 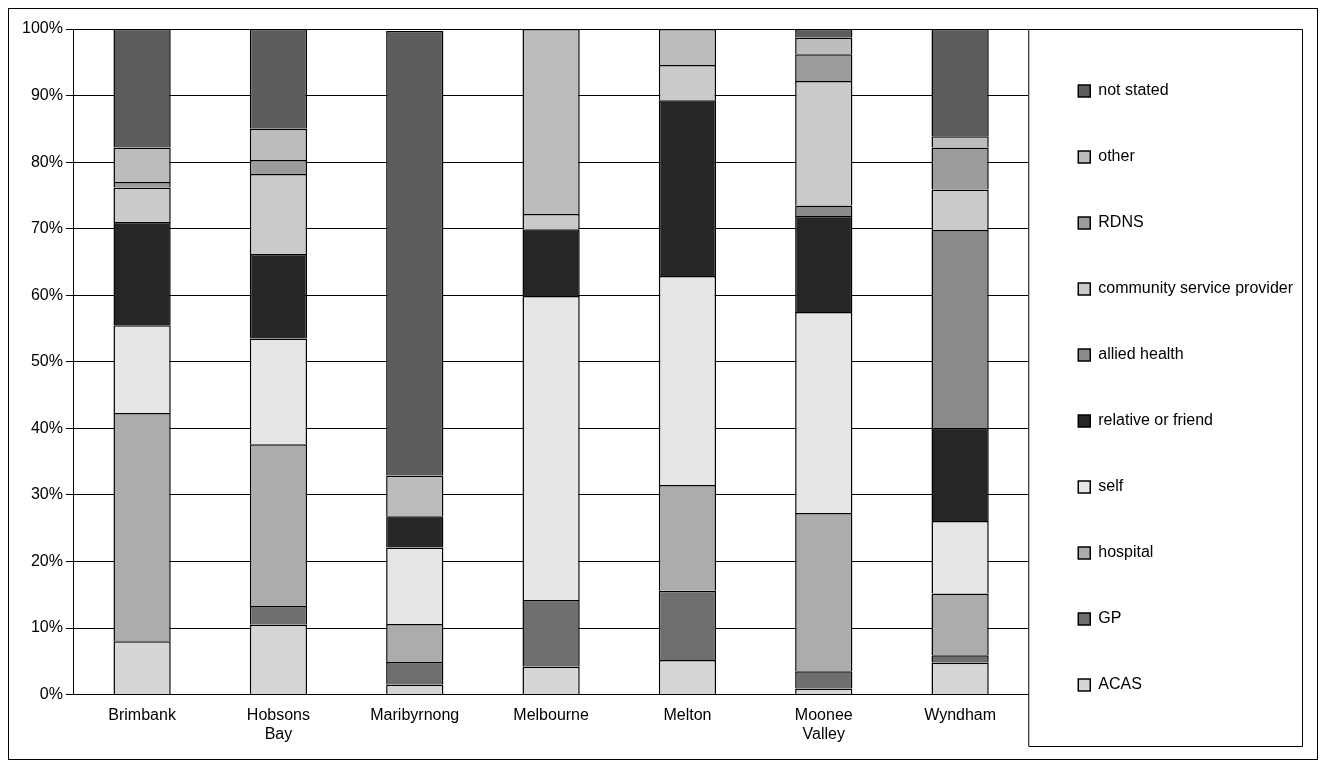 What do you see at coordinates (46, 494) in the screenshot?
I see `y-tick-label: 30%` at bounding box center [46, 494].